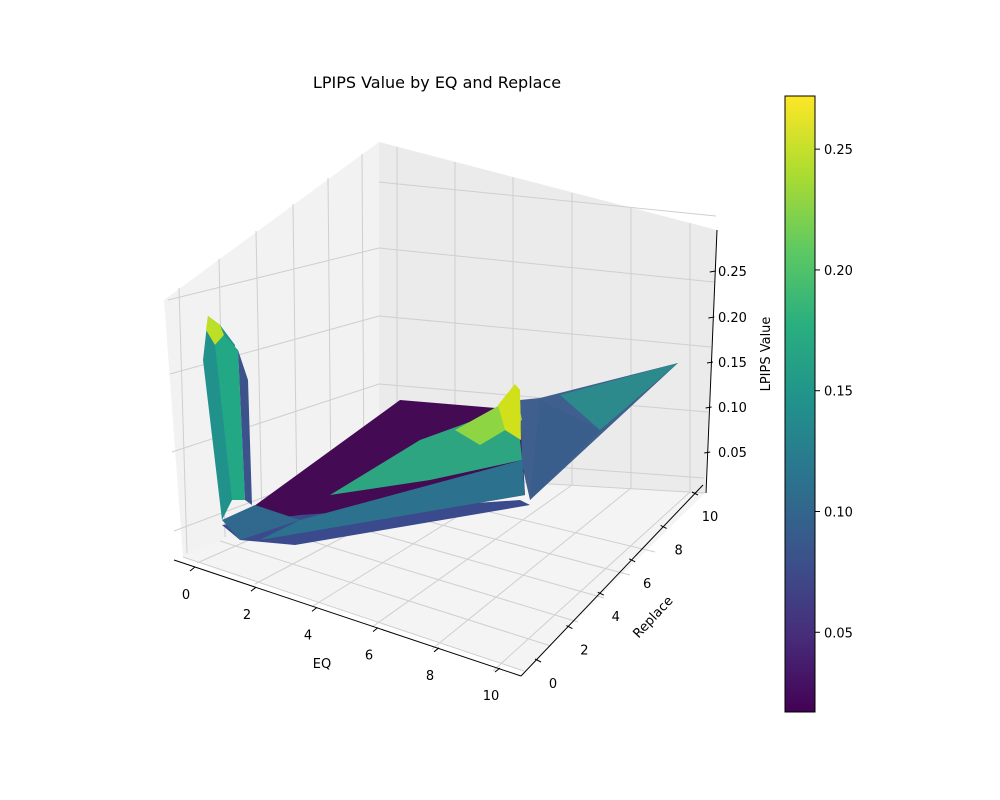  I want to click on lpips-axis-ticks: 0.05 0.10 0.15 0.20 0.25, so click(725, 363).